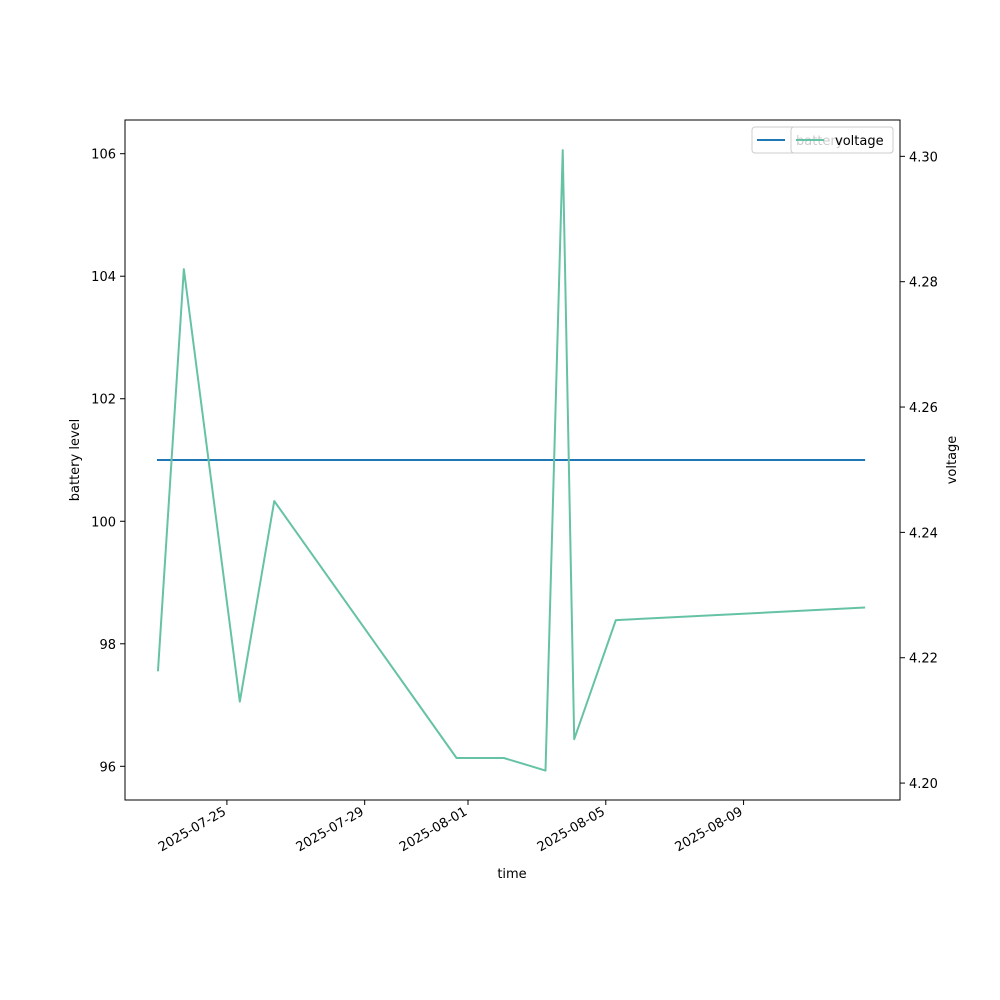  Describe the element at coordinates (103, 522) in the screenshot. I see `y-left-tick-label: 100` at that location.